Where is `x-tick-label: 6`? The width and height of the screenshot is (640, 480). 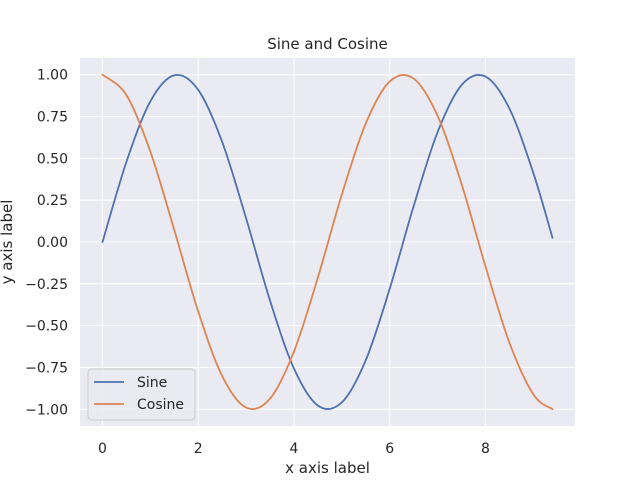 x-tick-label: 6 is located at coordinates (389, 449).